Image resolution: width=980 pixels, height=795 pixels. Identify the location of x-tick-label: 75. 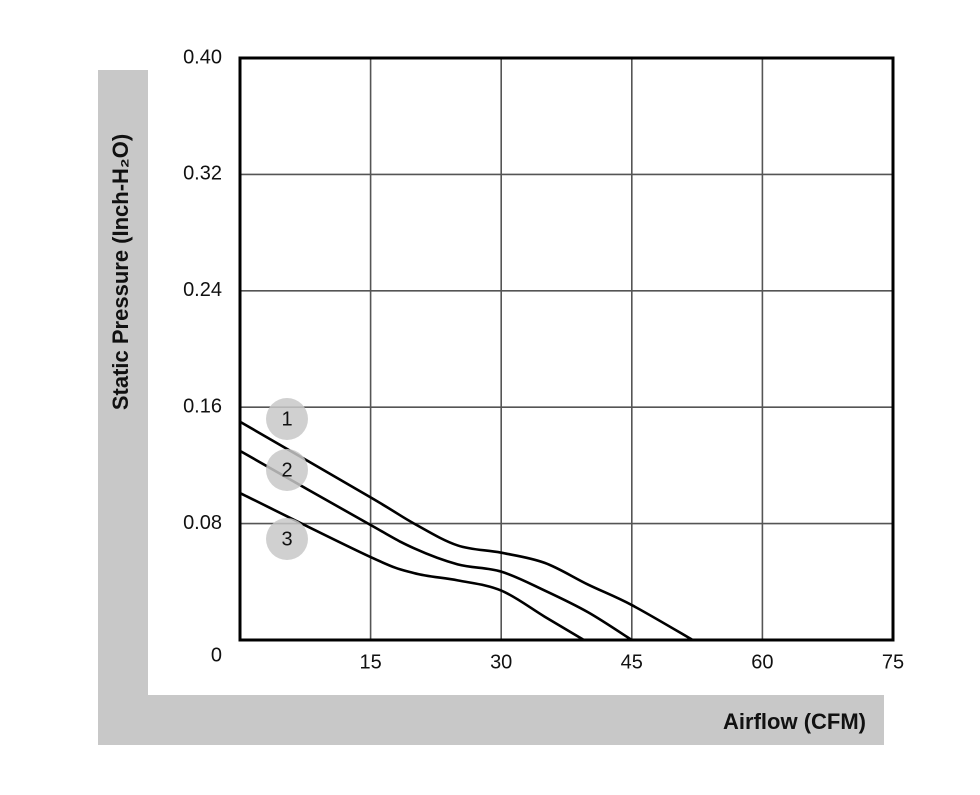
(893, 662).